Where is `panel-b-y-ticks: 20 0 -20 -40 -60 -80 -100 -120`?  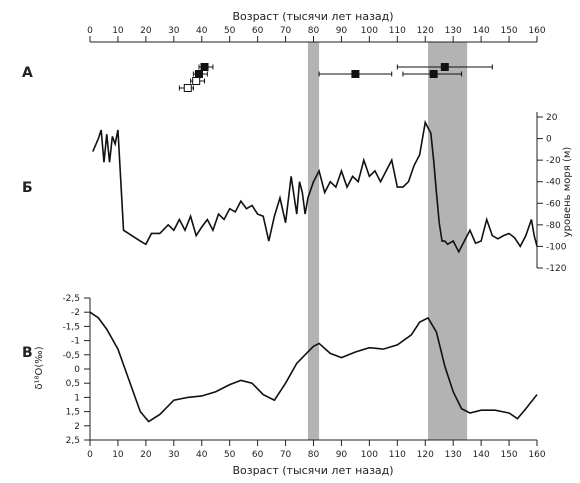
panel-b-y-ticks: 20 0 -20 -40 -60 -80 -100 -120 is located at coordinates (552, 193).